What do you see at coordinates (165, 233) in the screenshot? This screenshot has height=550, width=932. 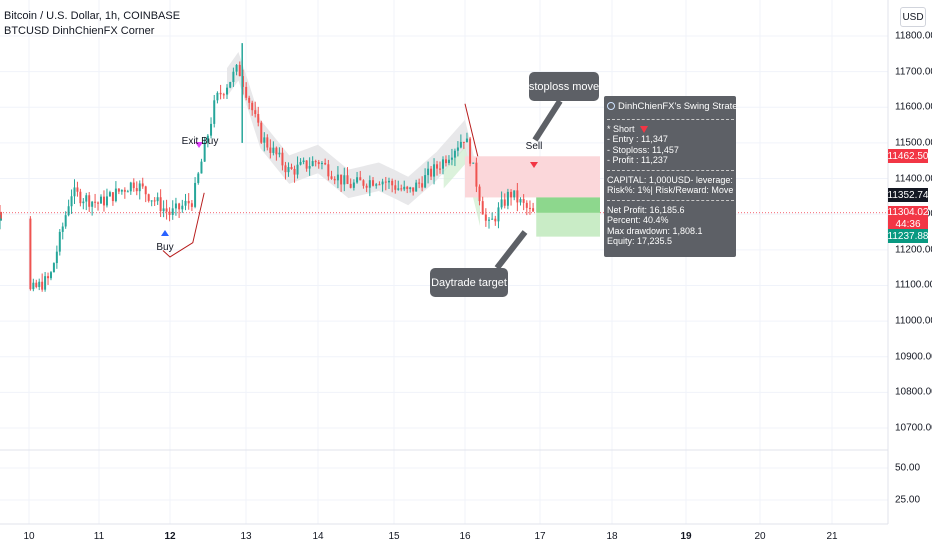 I see `buy-arrow-icon` at bounding box center [165, 233].